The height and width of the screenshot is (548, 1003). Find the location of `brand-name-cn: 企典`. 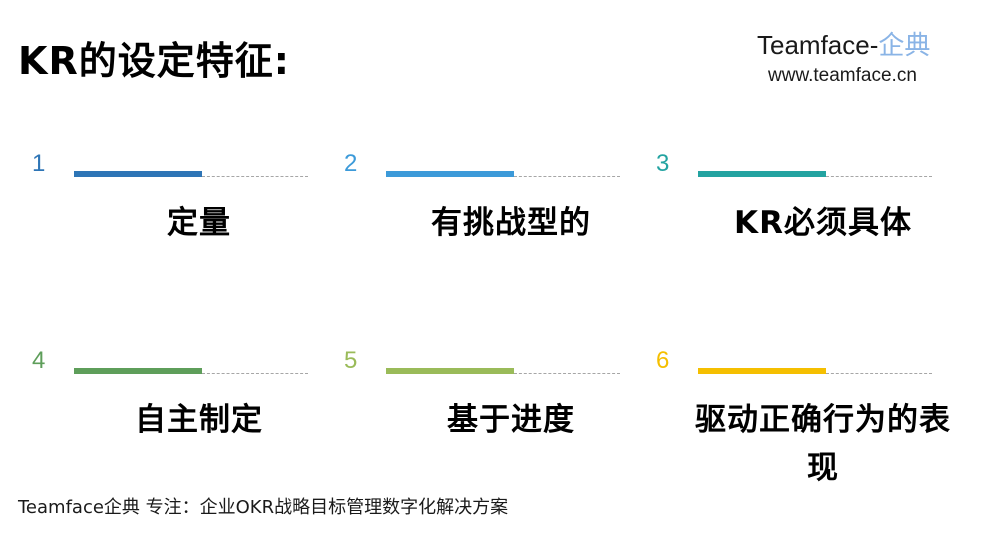

brand-name-cn: 企典 is located at coordinates (904, 45).